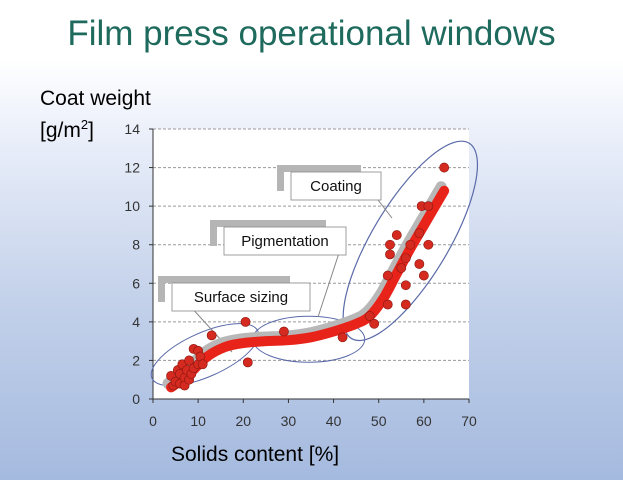  I want to click on annotation-box-pigmentation, so click(285, 241).